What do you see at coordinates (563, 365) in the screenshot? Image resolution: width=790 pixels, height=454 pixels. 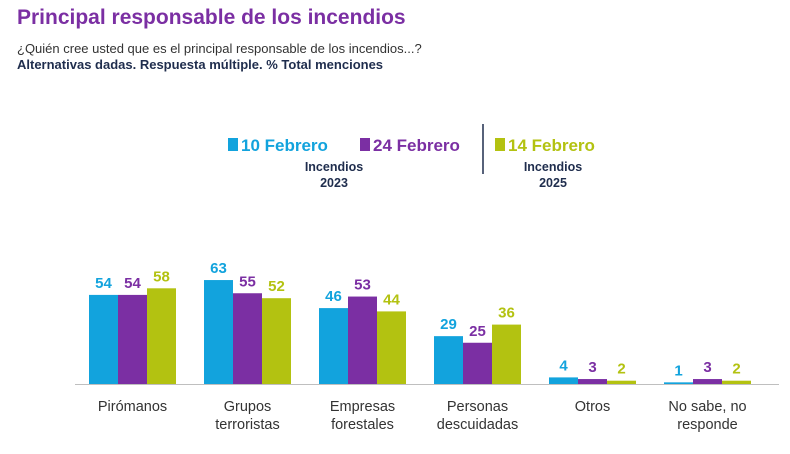 I see `data-label: 4` at bounding box center [563, 365].